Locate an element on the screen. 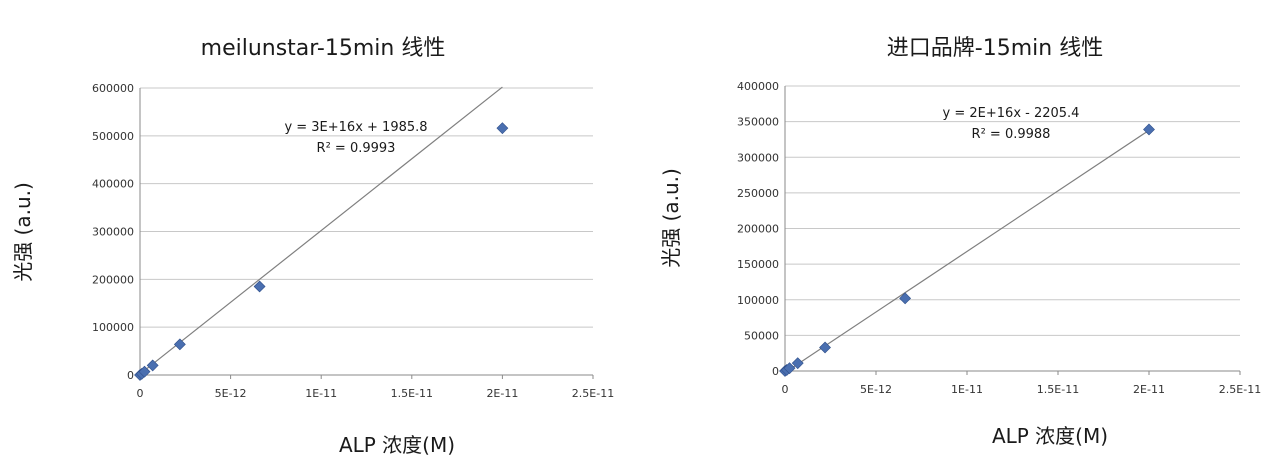  chart-title: meilunstar-15min 线性 is located at coordinates (323, 48).